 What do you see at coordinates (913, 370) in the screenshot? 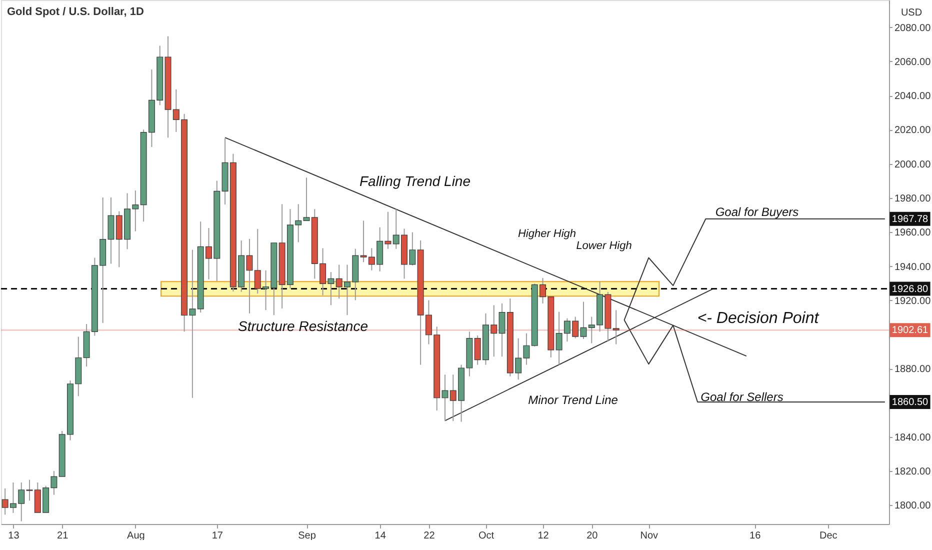
I see `y-tick-label: 1880.00` at bounding box center [913, 370].